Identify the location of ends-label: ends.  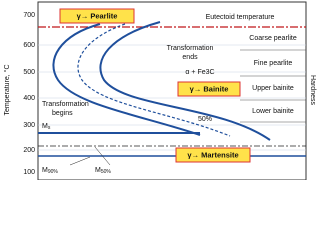
(190, 57).